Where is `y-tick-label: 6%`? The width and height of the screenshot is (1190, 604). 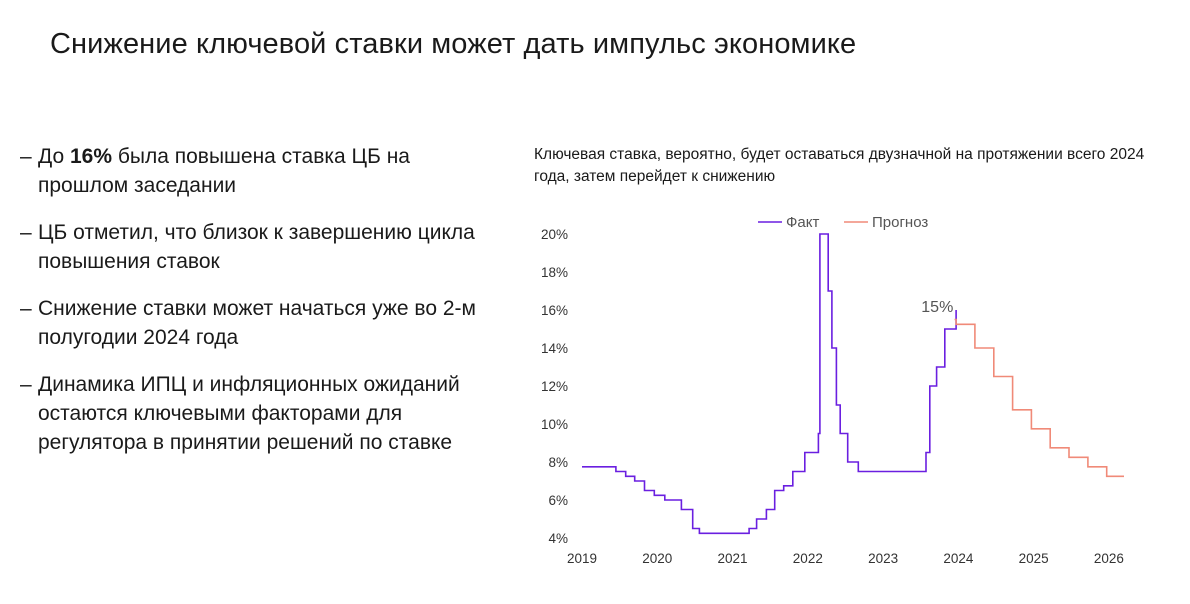 y-tick-label: 6% is located at coordinates (558, 500).